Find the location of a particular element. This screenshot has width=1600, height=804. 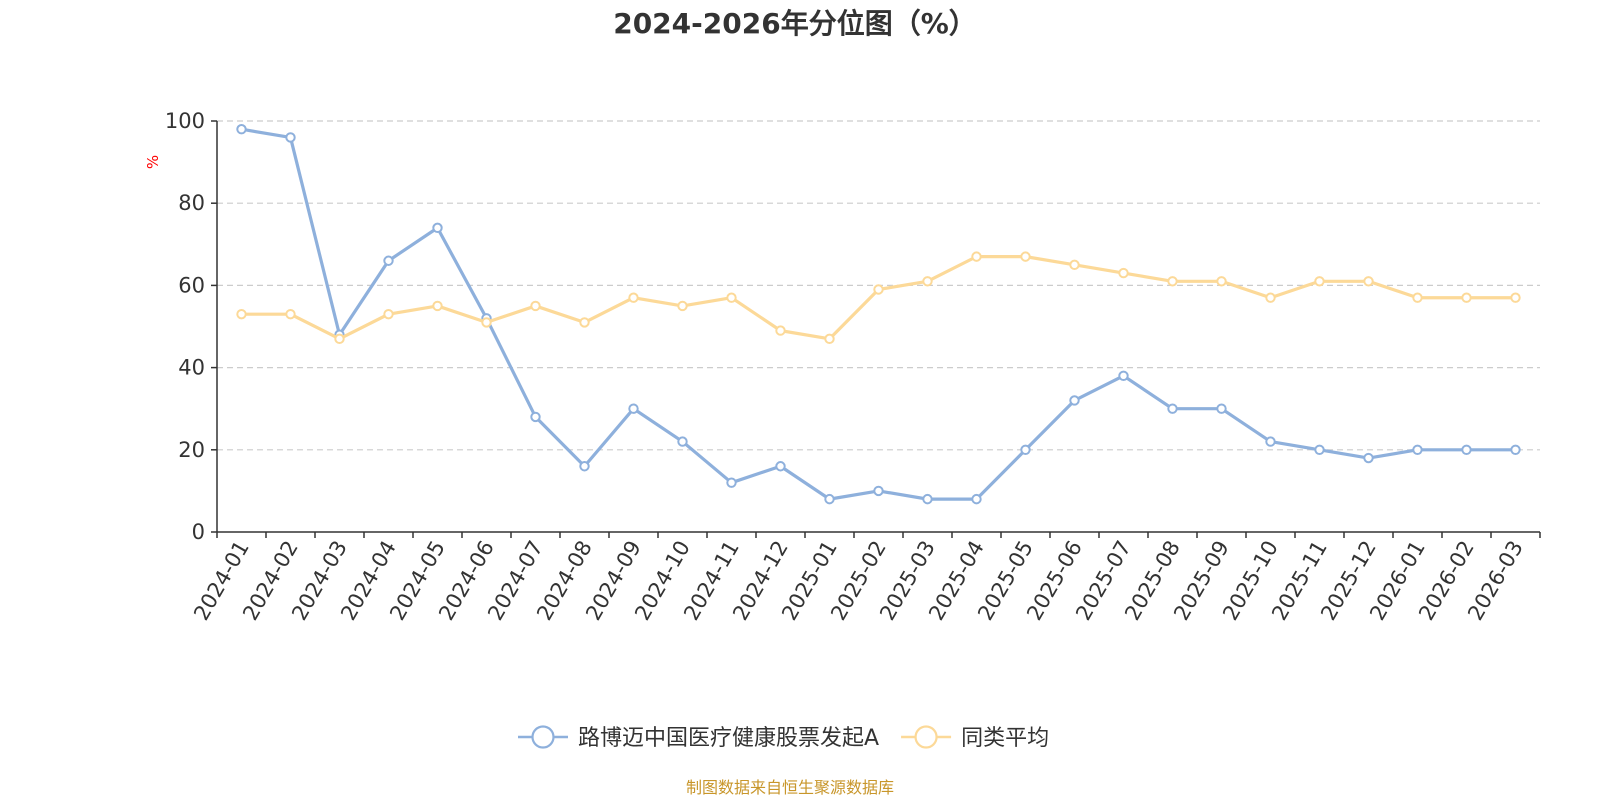

y-tick-label: 80 is located at coordinates (191, 203).